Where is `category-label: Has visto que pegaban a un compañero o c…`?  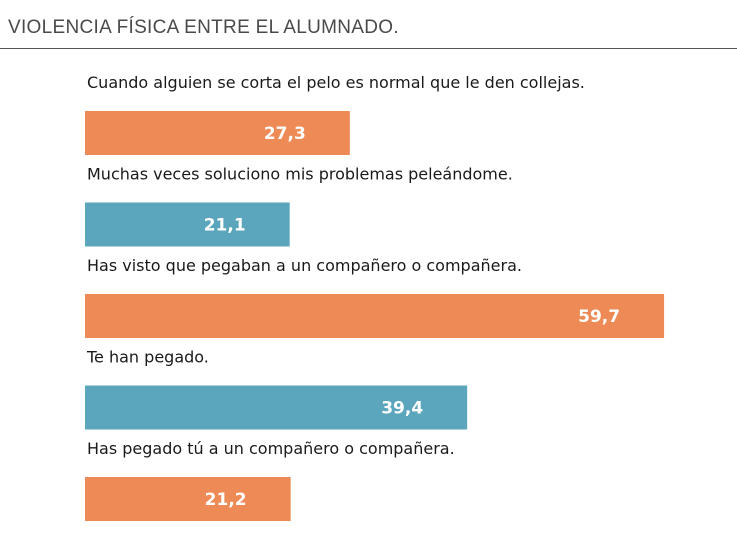
category-label: Has visto que pegaban a un compañero o c… is located at coordinates (304, 265).